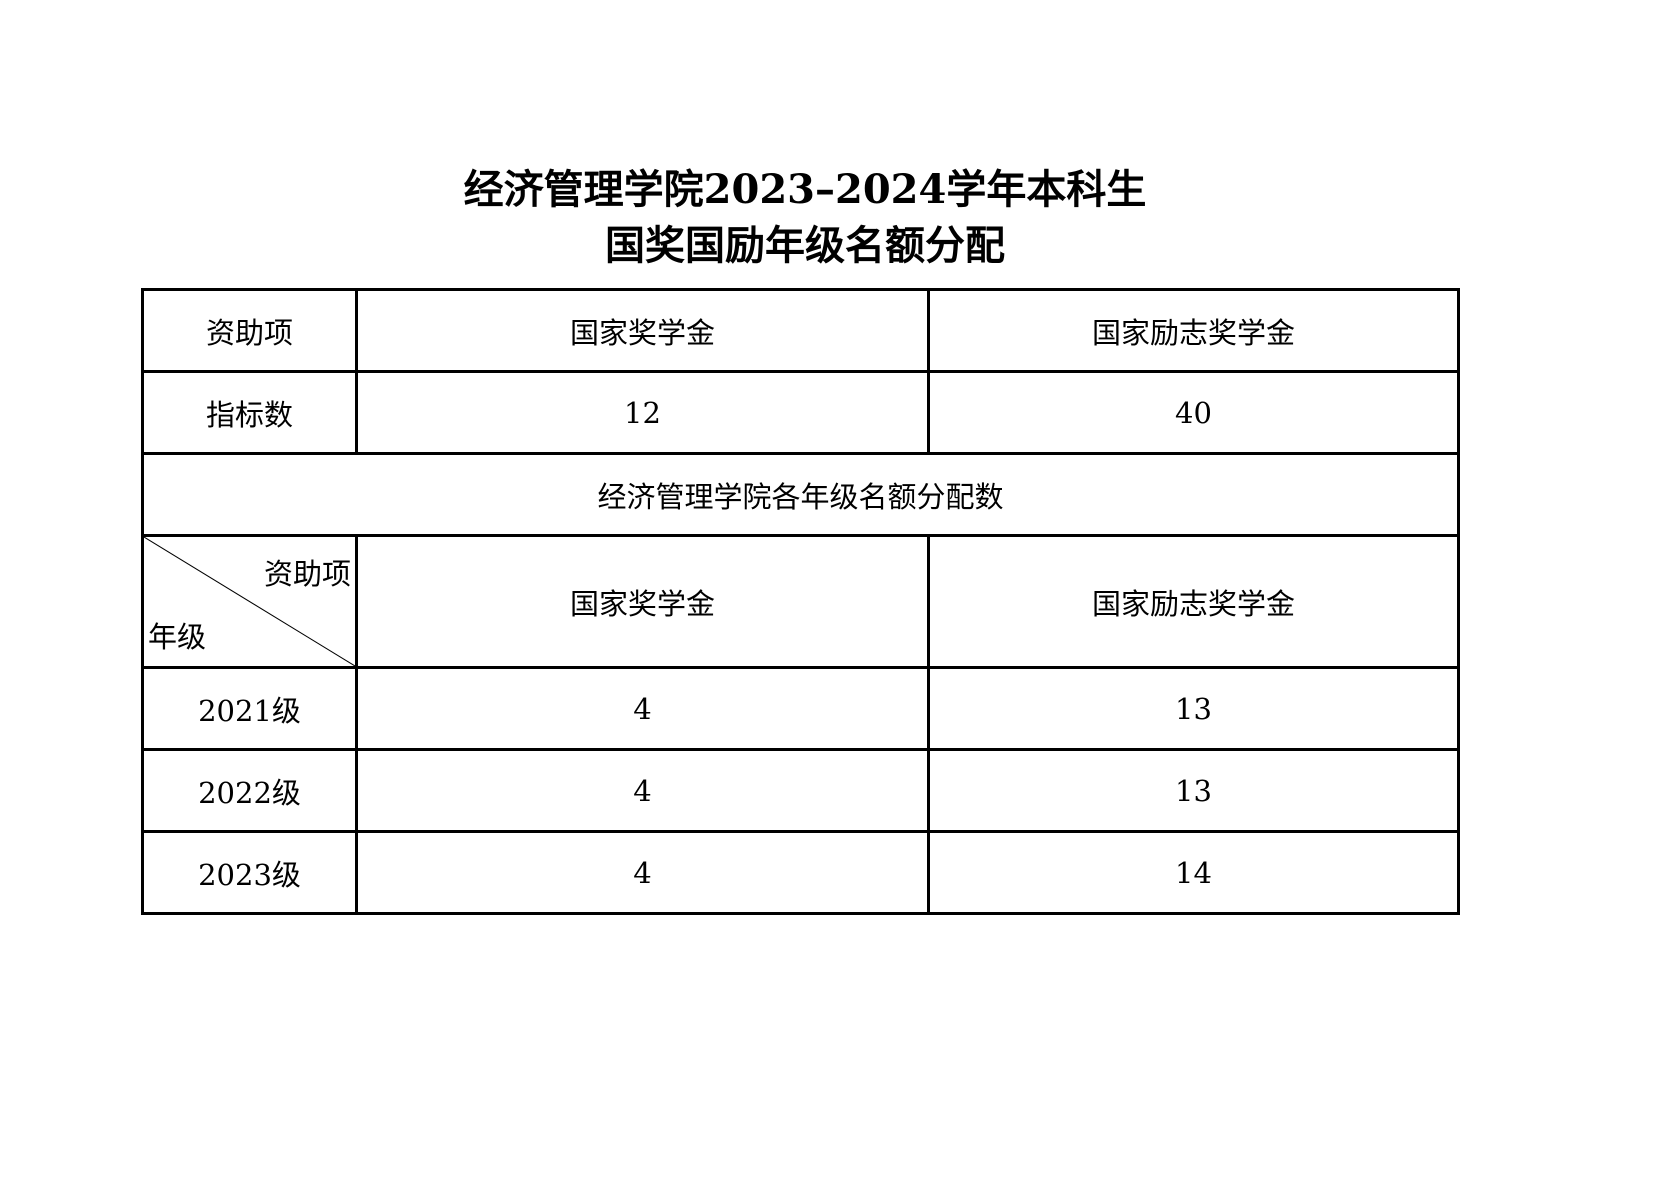 Image resolution: width=1654 pixels, height=1183 pixels. Describe the element at coordinates (642, 601) in the screenshot. I see `subheader-national-scholarship: 国家奖学金` at that location.